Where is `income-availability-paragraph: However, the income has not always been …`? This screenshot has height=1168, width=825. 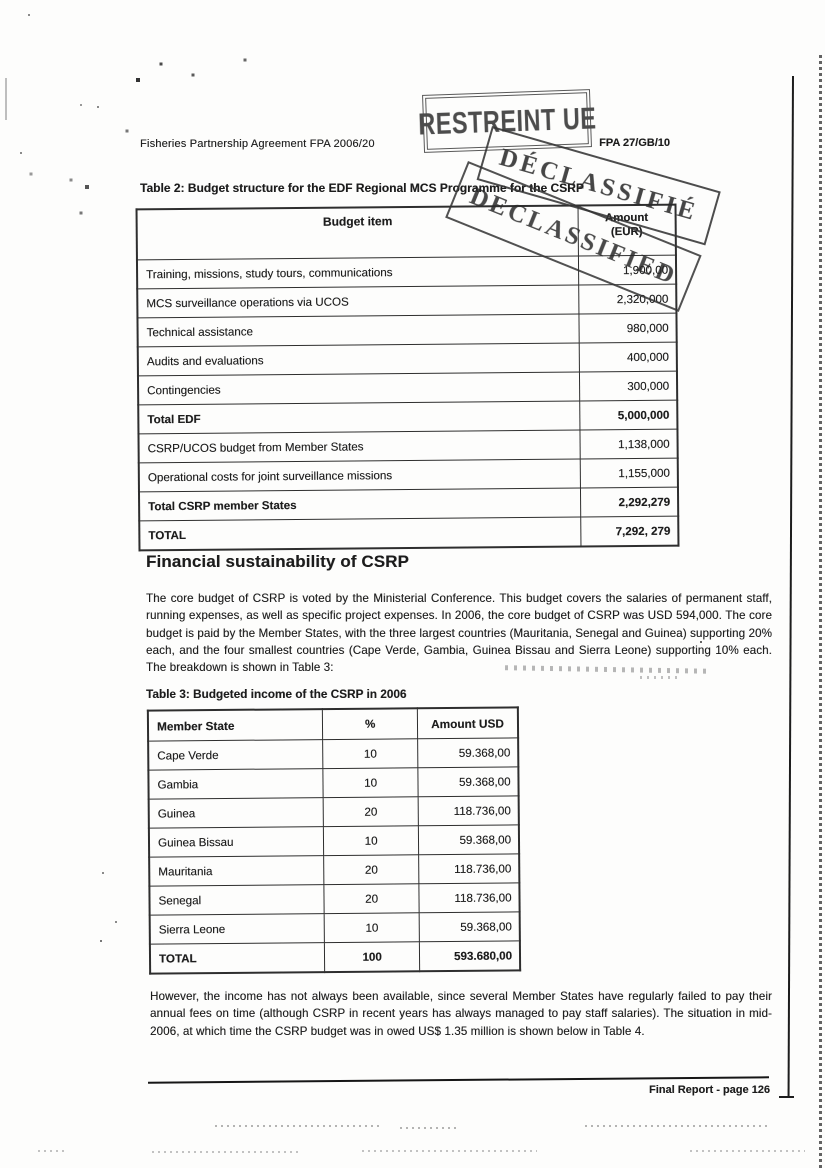 income-availability-paragraph: However, the income has not always been … is located at coordinates (461, 1014).